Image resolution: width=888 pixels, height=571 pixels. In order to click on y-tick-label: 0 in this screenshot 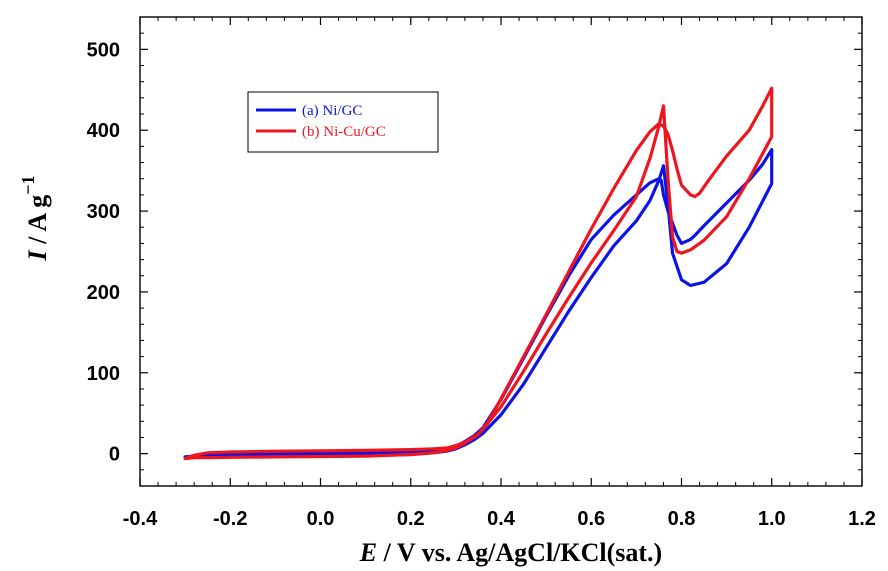, I will do `click(114, 455)`.